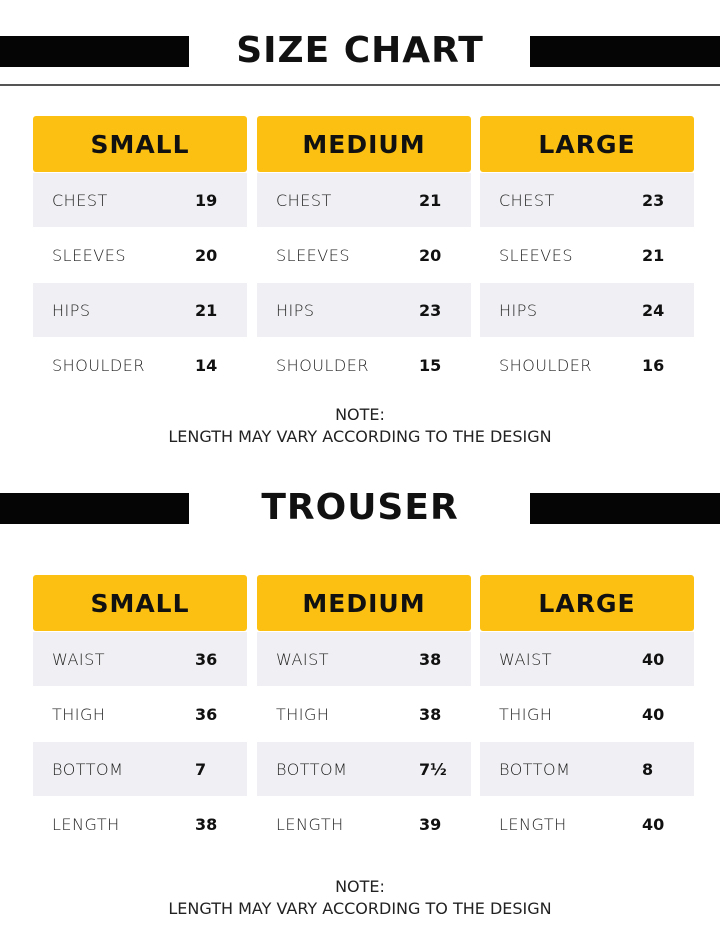 The height and width of the screenshot is (928, 720). What do you see at coordinates (360, 85) in the screenshot?
I see `divider` at bounding box center [360, 85].